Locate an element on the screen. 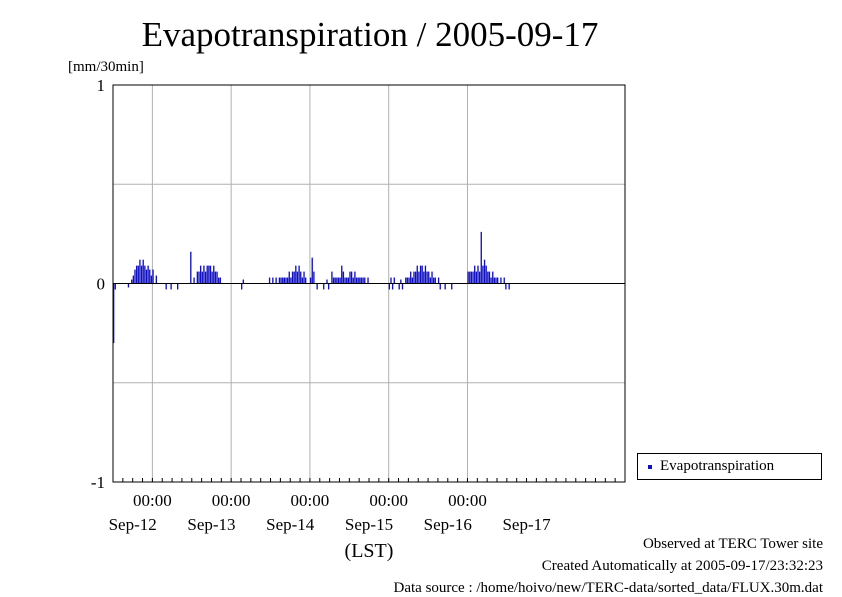  x-date-label: Sep-15 is located at coordinates (369, 524).